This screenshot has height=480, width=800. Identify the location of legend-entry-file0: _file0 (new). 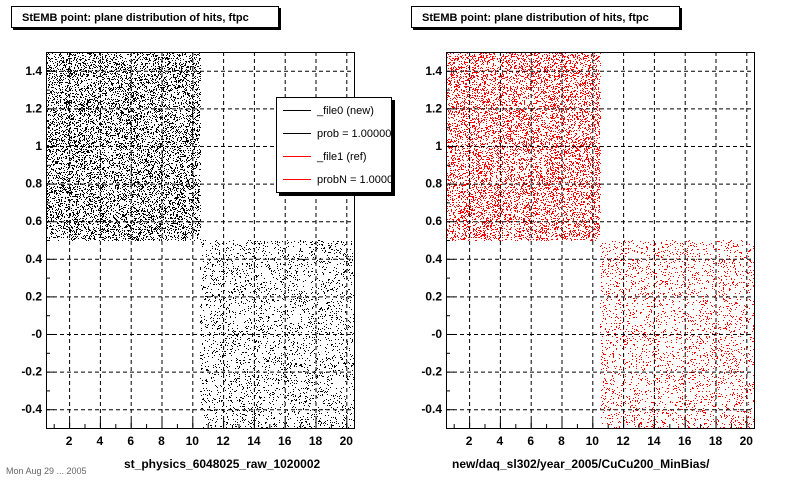
(334, 111).